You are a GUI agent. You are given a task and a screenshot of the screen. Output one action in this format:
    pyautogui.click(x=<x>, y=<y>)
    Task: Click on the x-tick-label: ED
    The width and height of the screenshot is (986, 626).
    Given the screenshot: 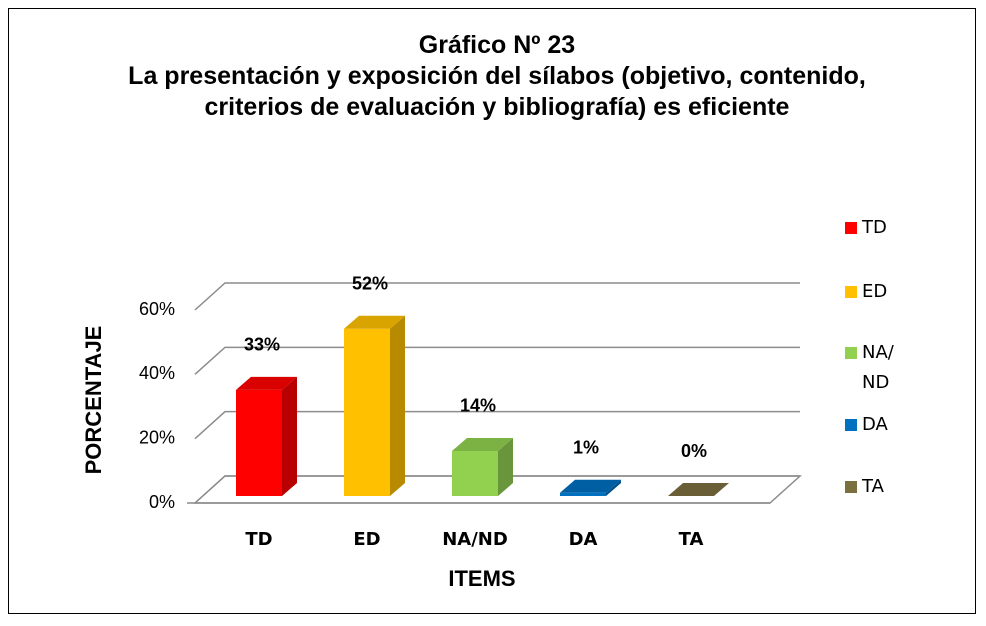 What is the action you would take?
    pyautogui.click(x=366, y=539)
    